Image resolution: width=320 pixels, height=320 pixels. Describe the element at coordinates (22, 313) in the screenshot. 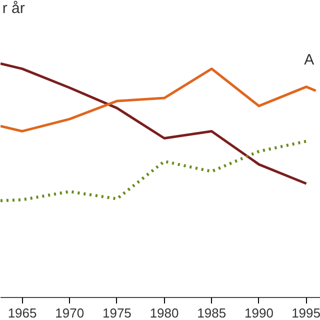

I see `x-tick-label: 1965` at that location.